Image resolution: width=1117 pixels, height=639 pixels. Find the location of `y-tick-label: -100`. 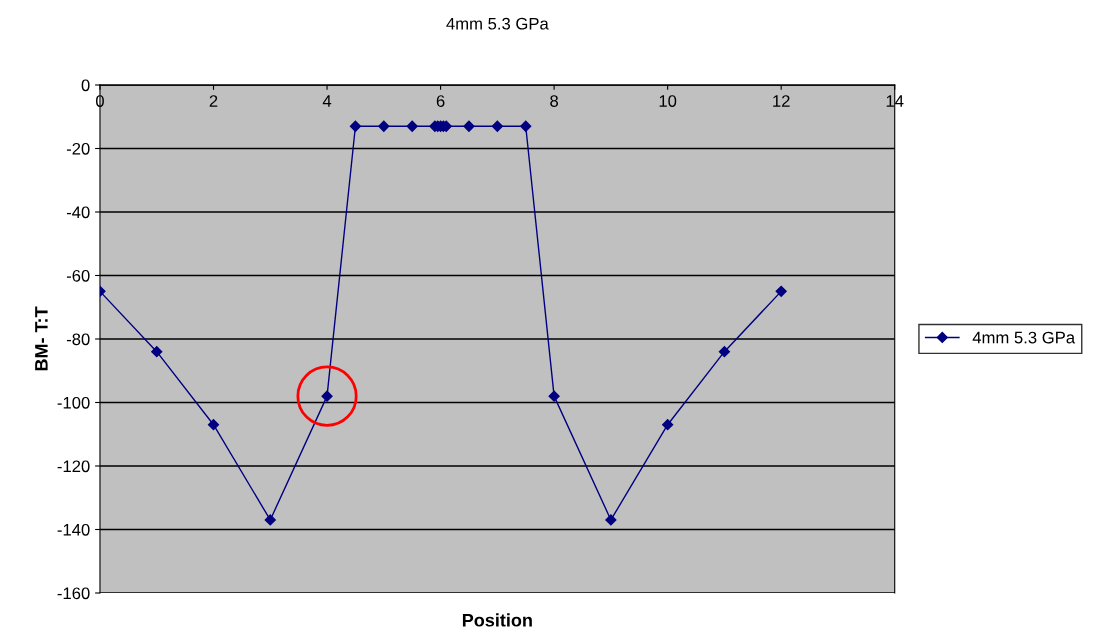

y-tick-label: -100 is located at coordinates (73, 402).